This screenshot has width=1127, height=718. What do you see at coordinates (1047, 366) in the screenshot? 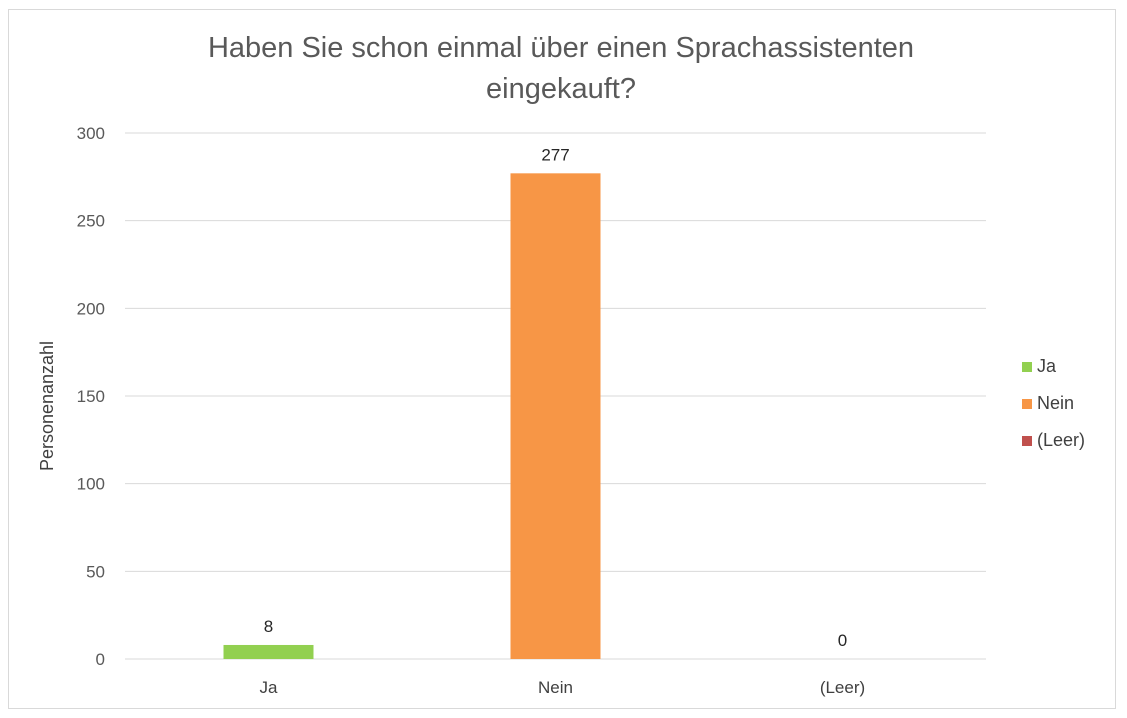
I see `legend-label: Ja` at bounding box center [1047, 366].